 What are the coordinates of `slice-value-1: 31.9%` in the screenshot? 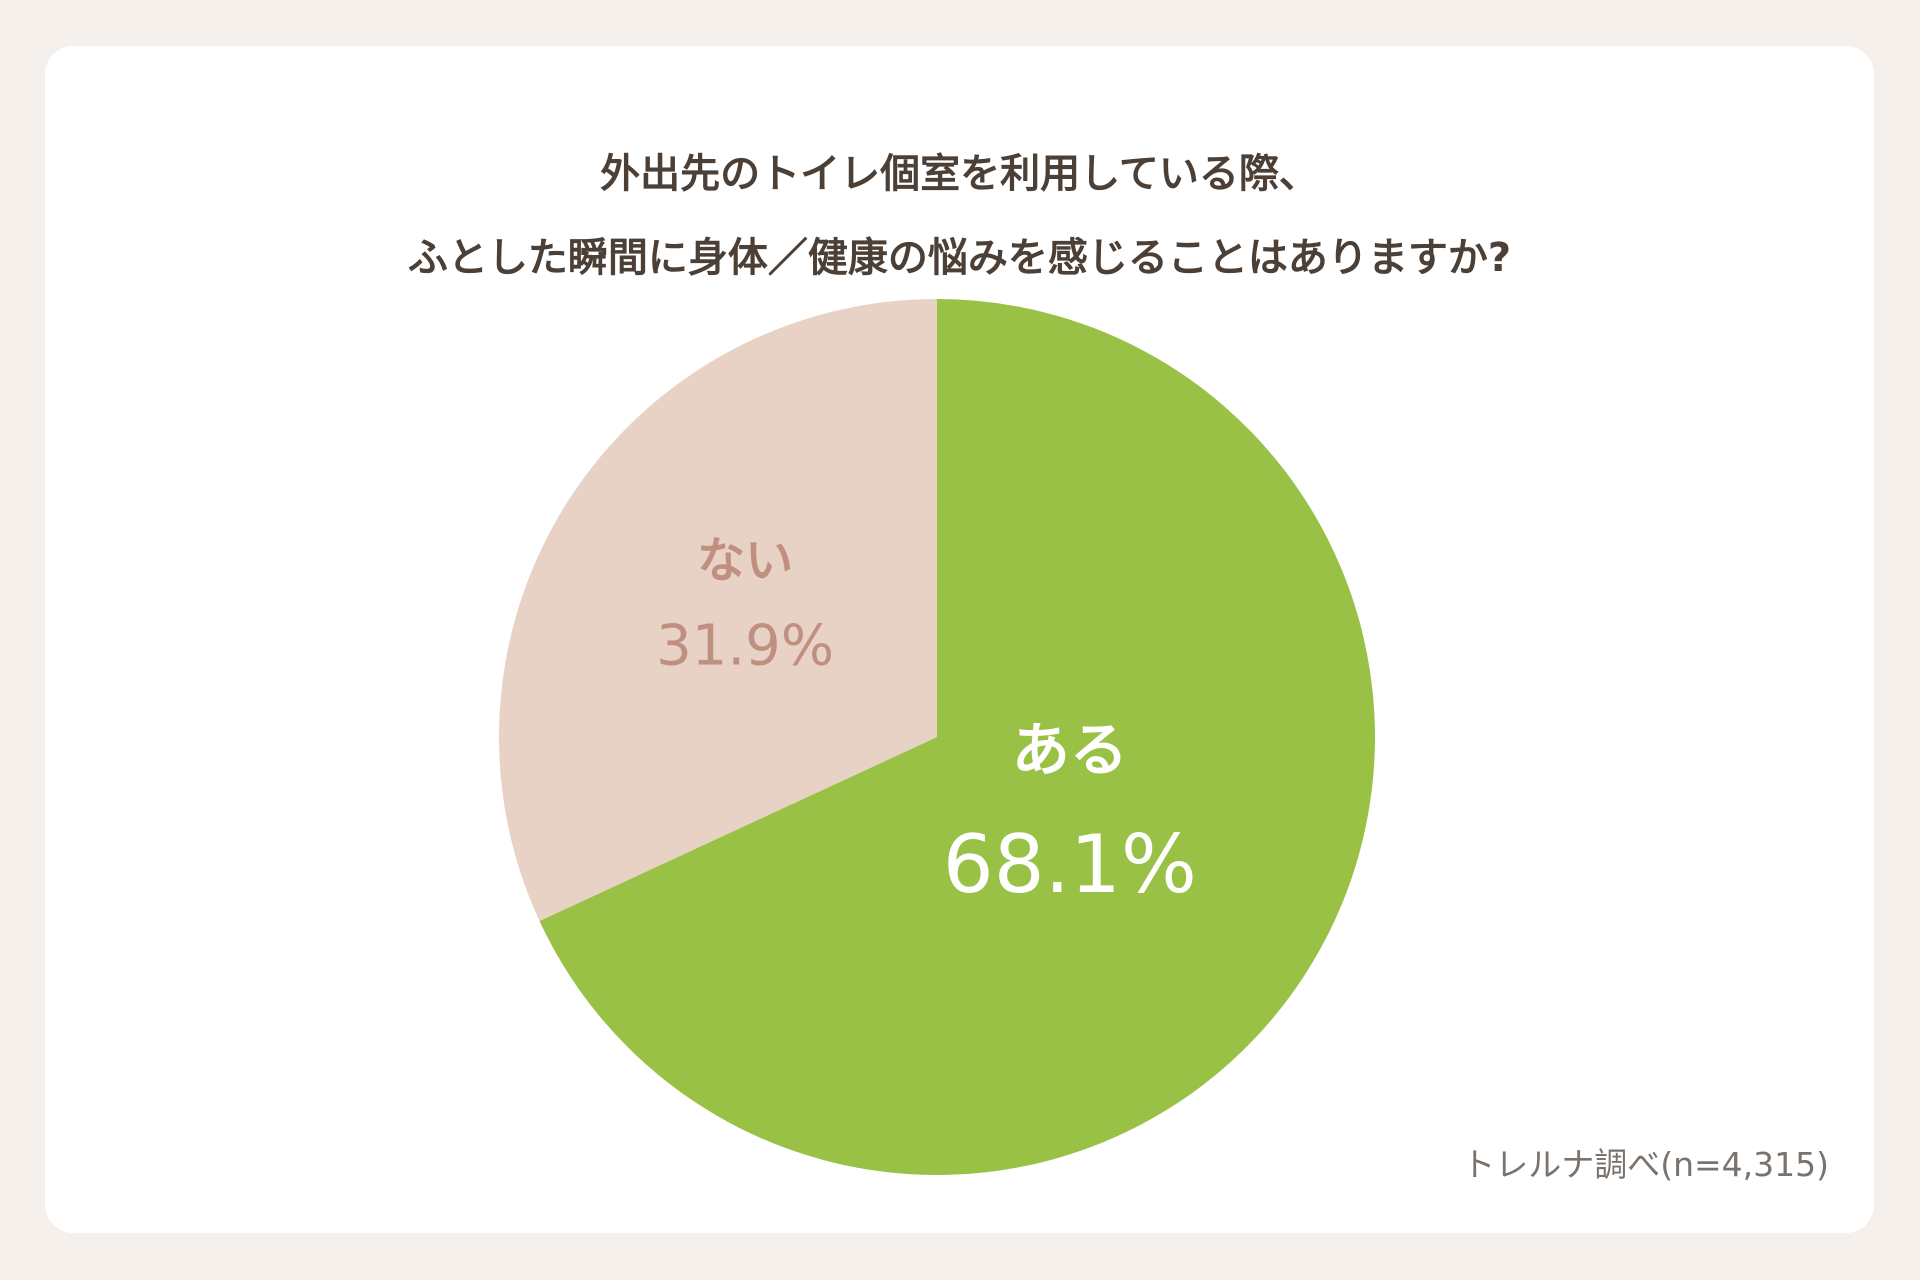 It's located at (745, 645).